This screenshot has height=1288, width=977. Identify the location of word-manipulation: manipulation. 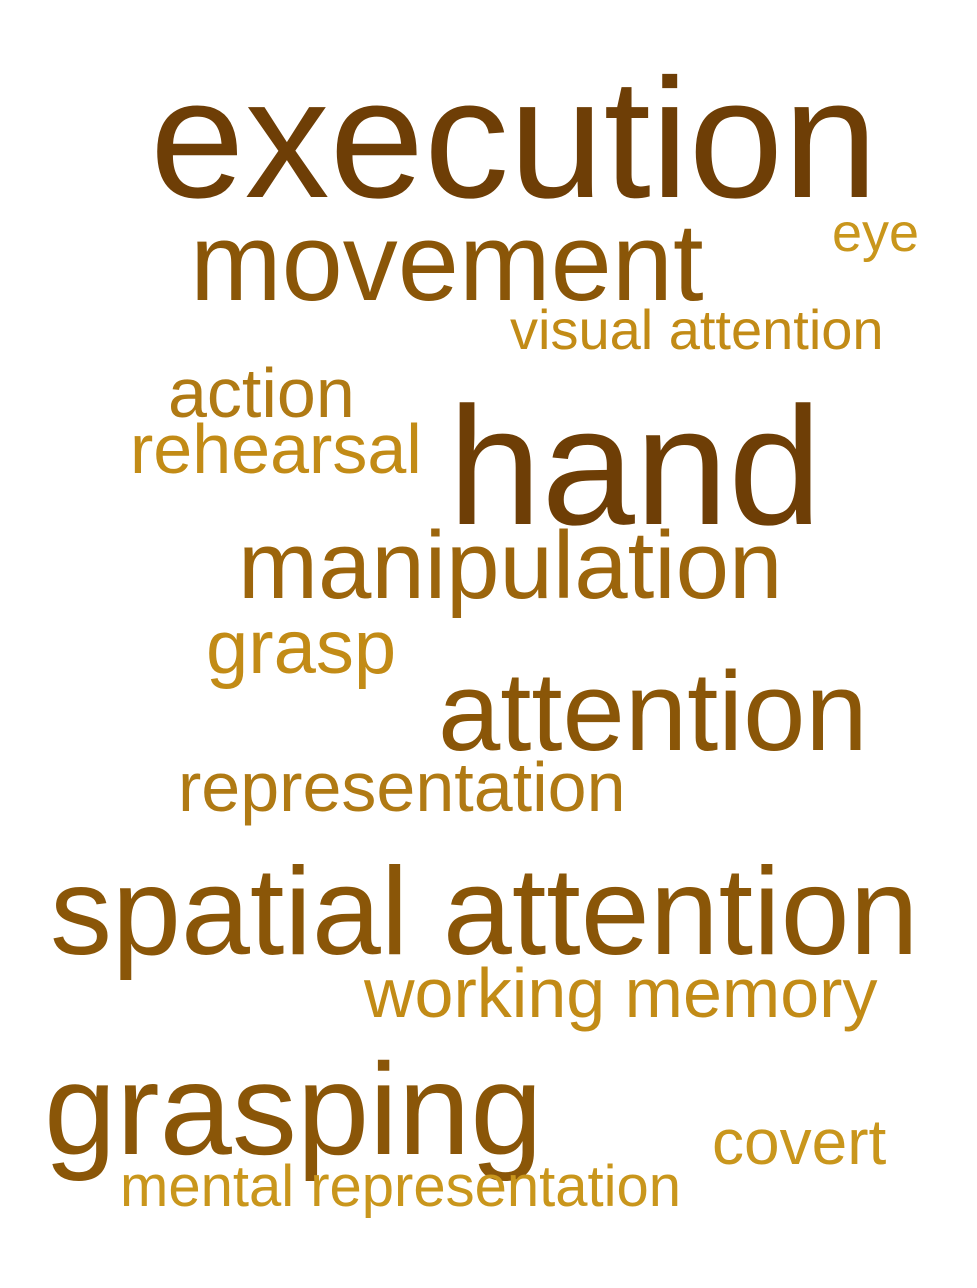
(510, 565).